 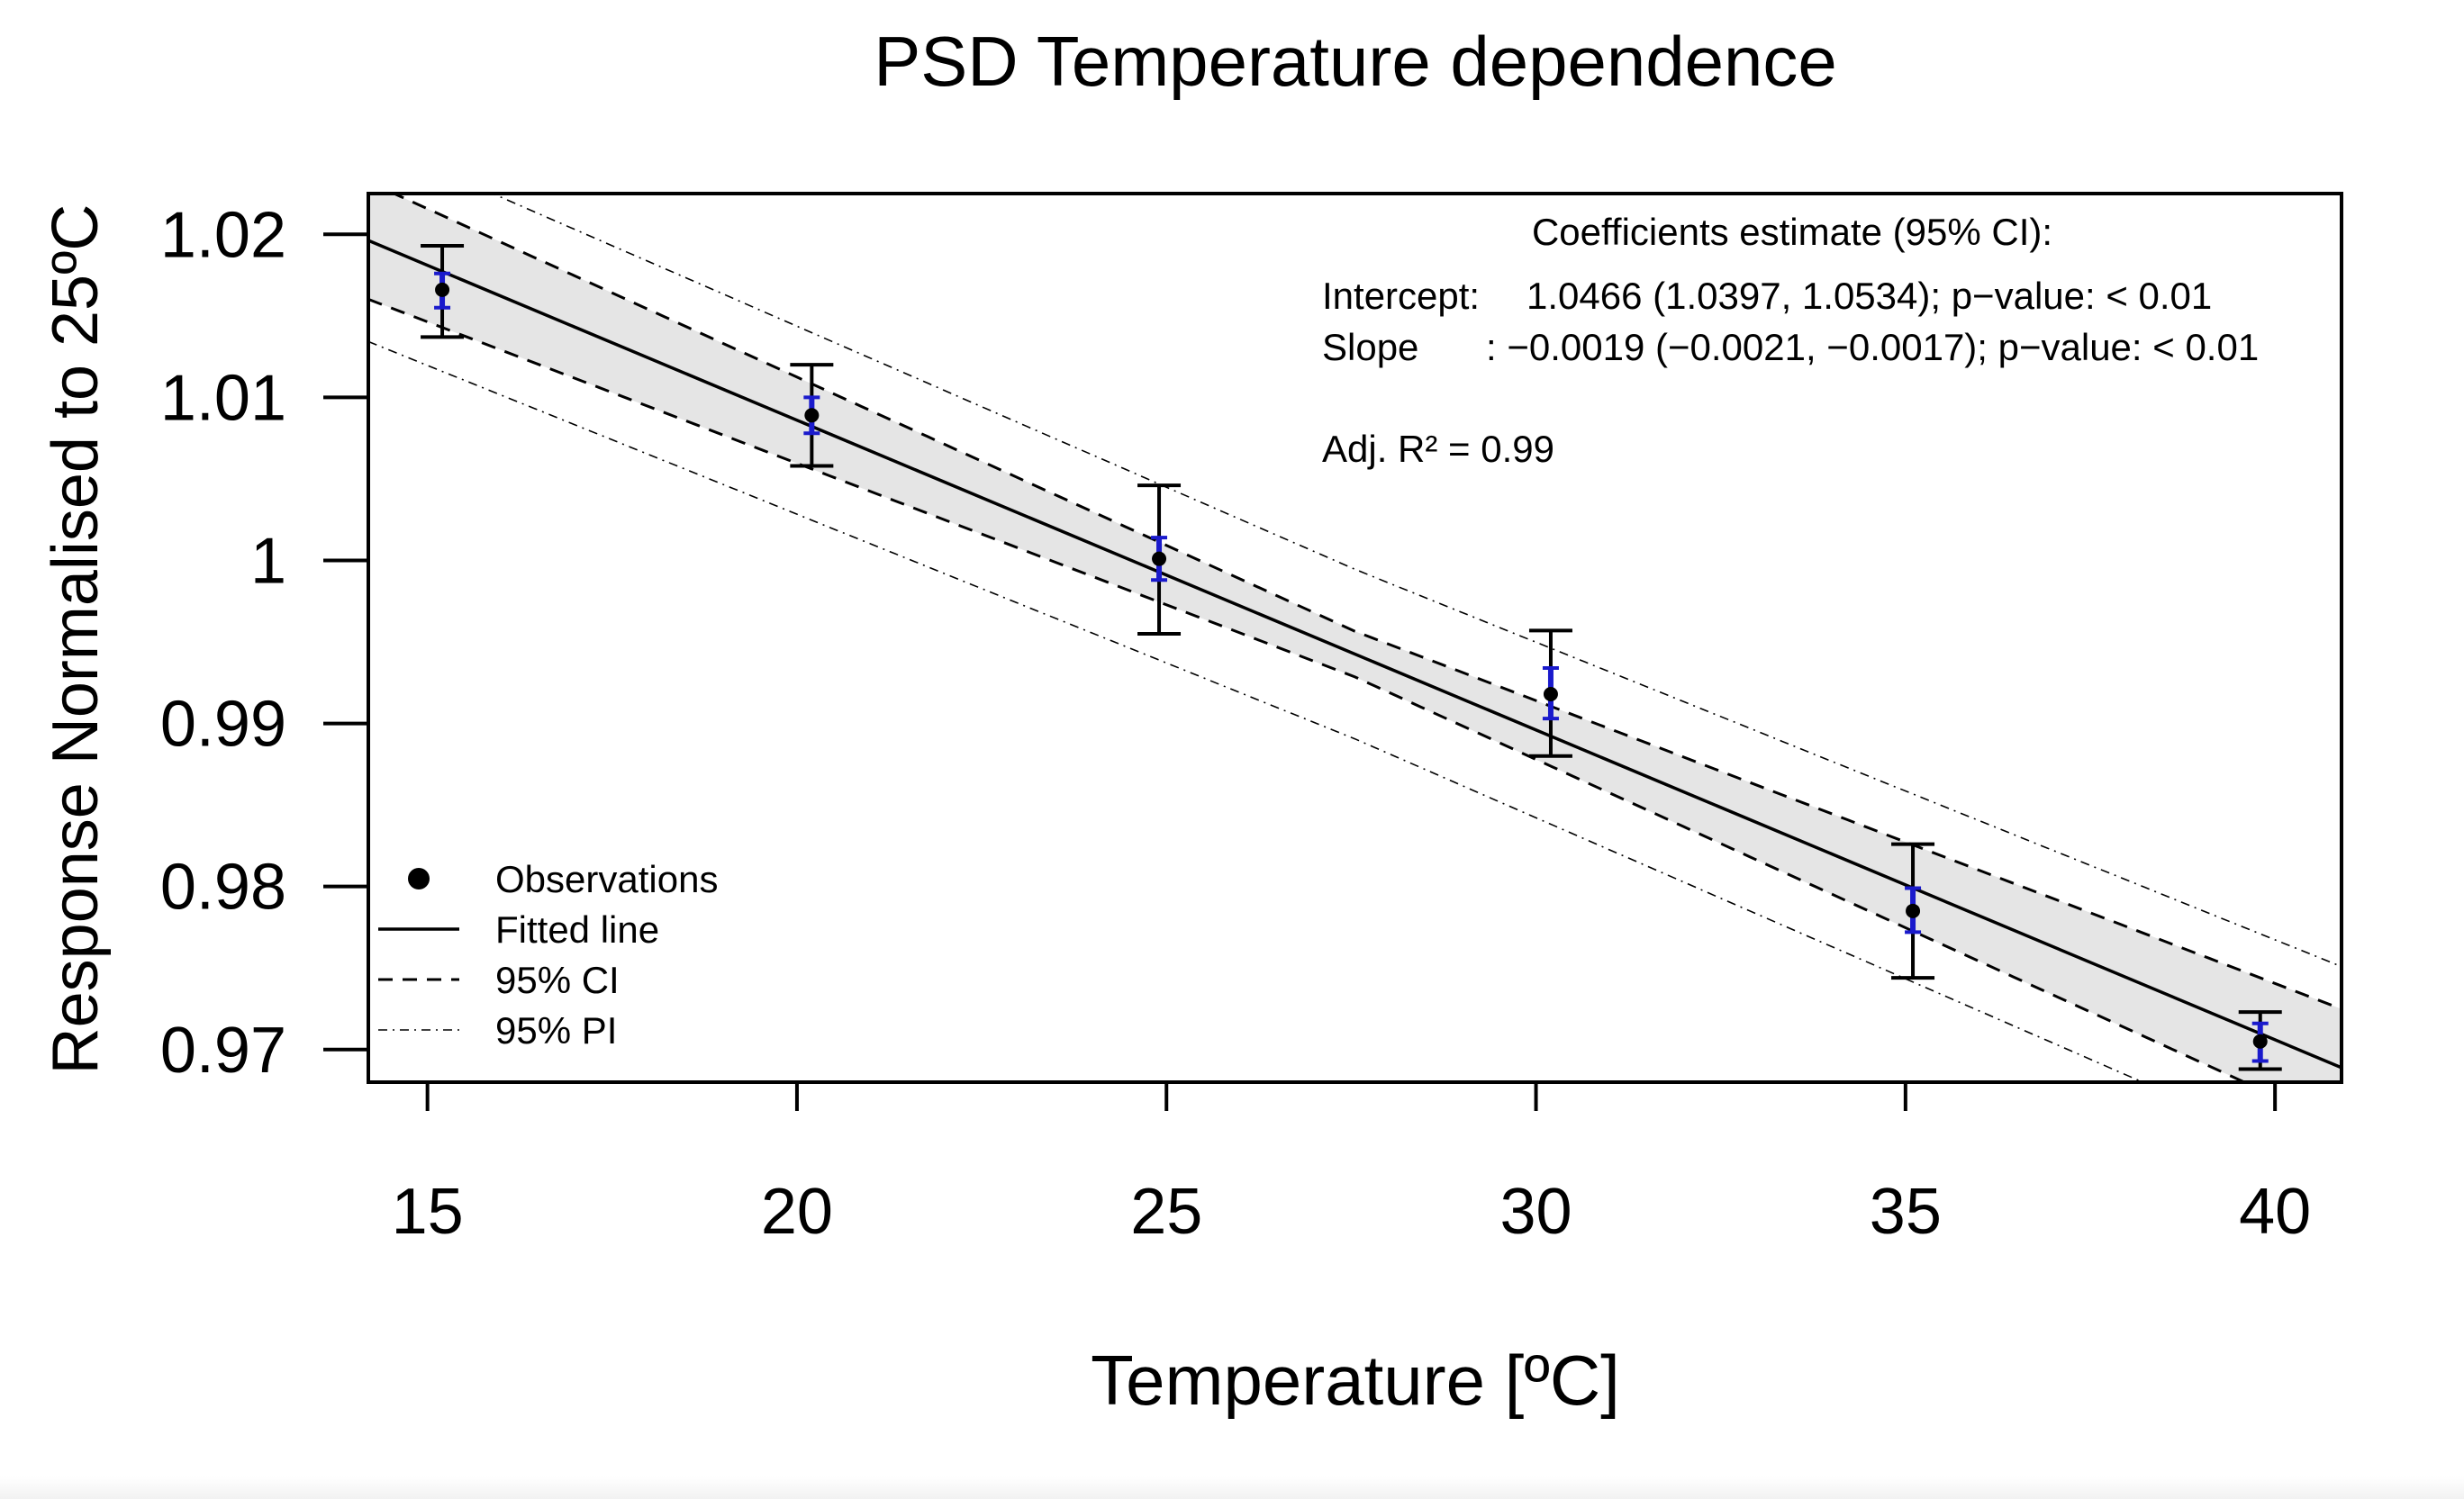 What do you see at coordinates (577, 930) in the screenshot?
I see `legend-label-fitted-line: Fitted line` at bounding box center [577, 930].